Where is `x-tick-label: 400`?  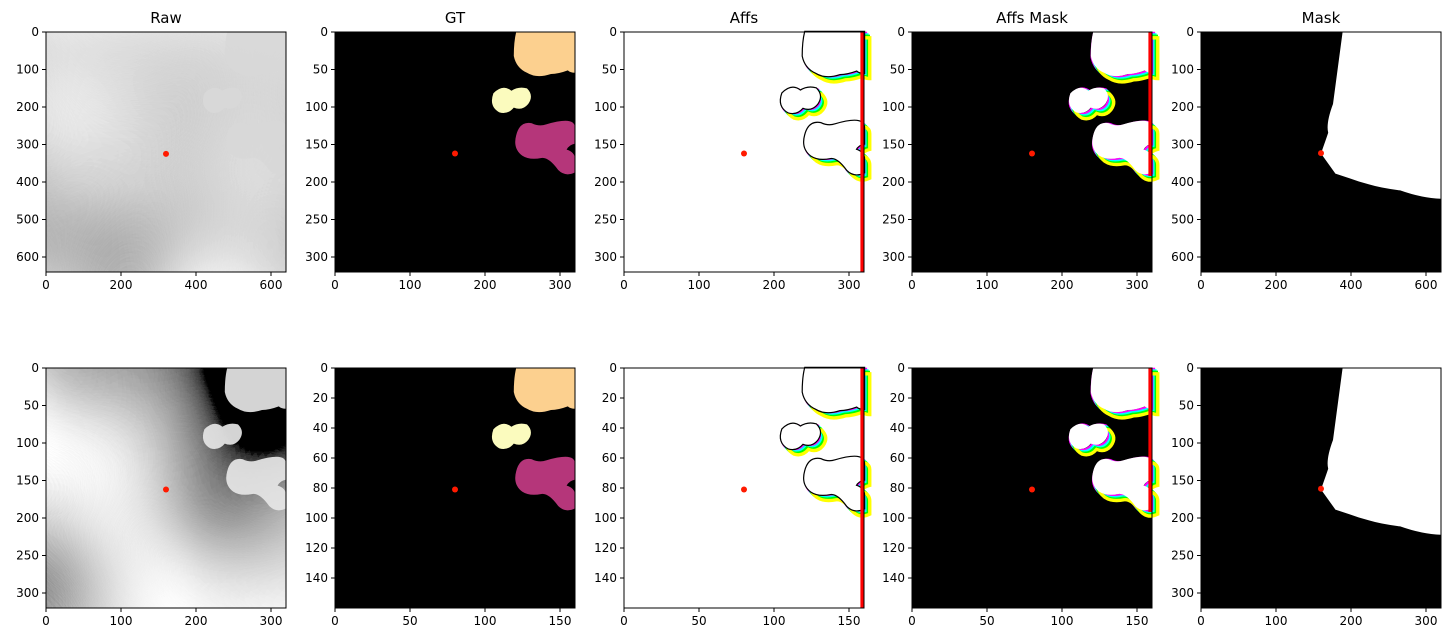 x-tick-label: 400 is located at coordinates (196, 285).